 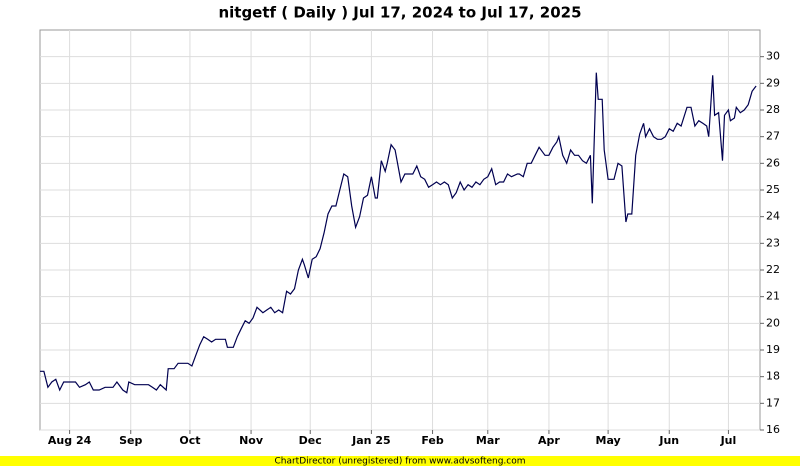 I want to click on x-tick-label: Feb, so click(x=432, y=440).